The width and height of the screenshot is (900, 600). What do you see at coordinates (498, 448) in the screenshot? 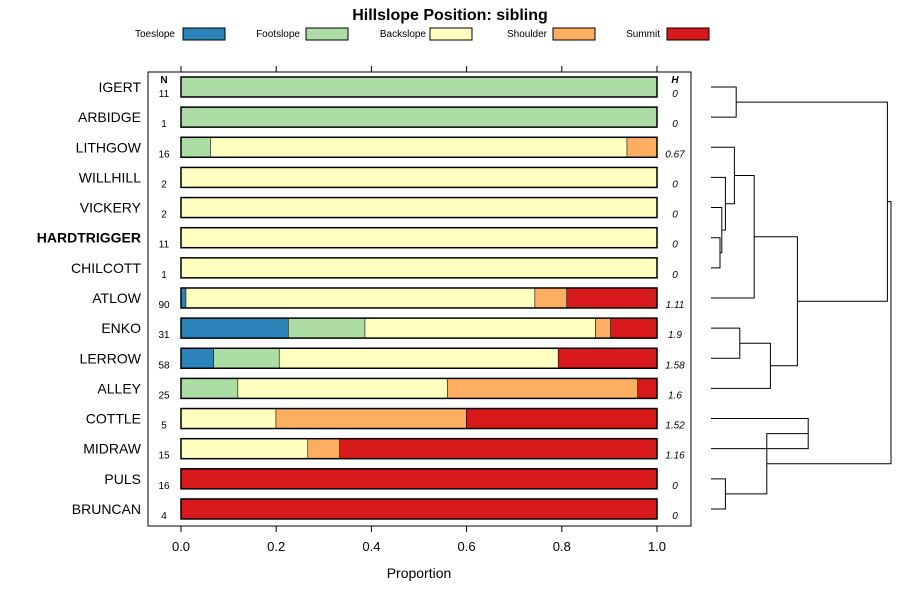
I see `bar-midraw-summit` at bounding box center [498, 448].